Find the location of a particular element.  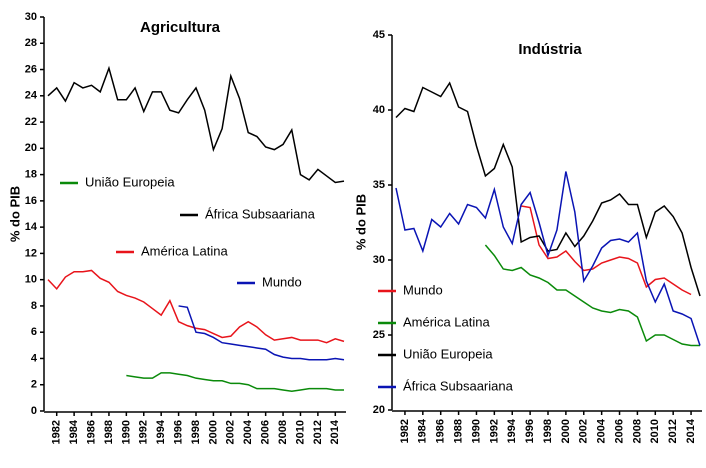

y-tick-label: 45 is located at coordinates (379, 35).